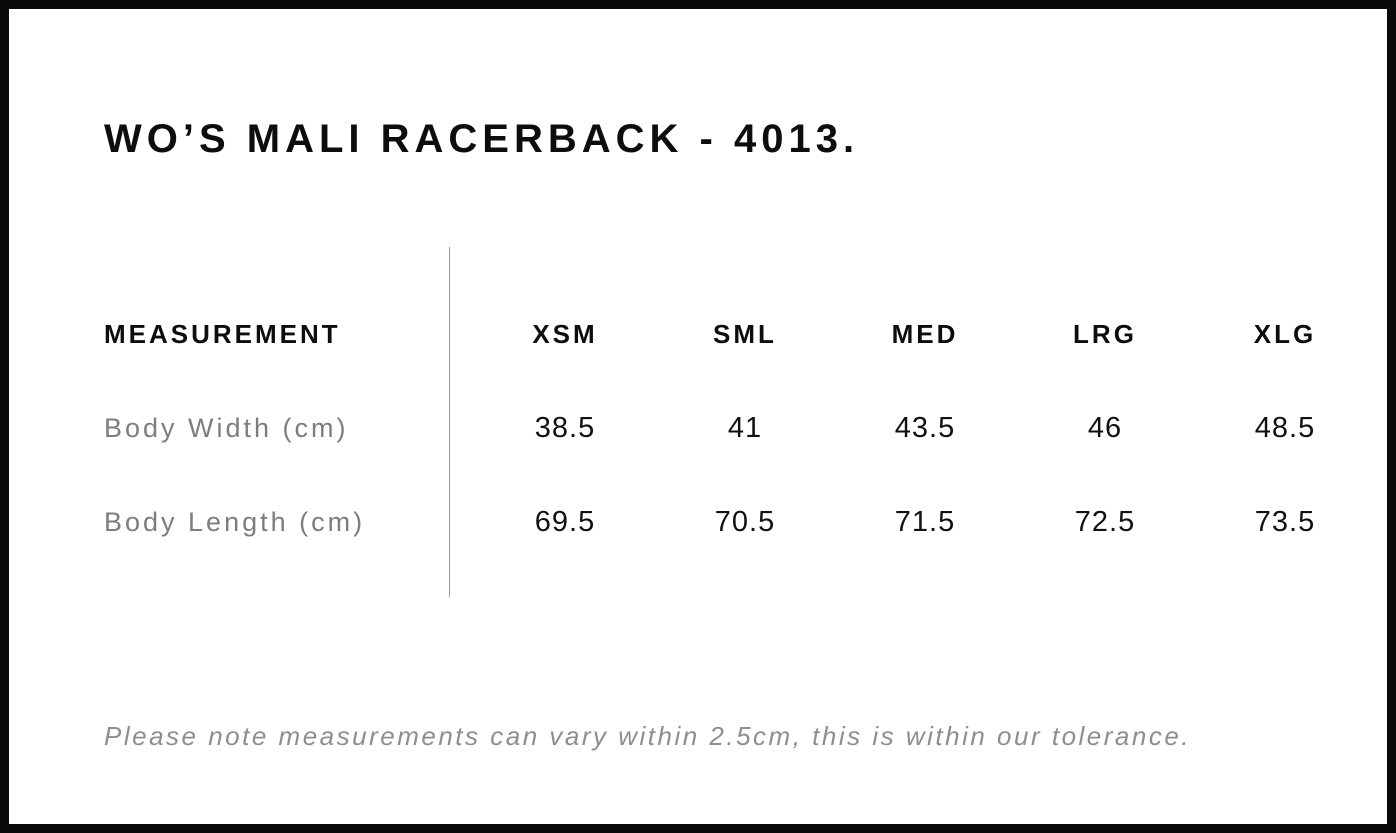 Image resolution: width=1396 pixels, height=833 pixels. What do you see at coordinates (925, 427) in the screenshot?
I see `body-width-med-value: 43.5` at bounding box center [925, 427].